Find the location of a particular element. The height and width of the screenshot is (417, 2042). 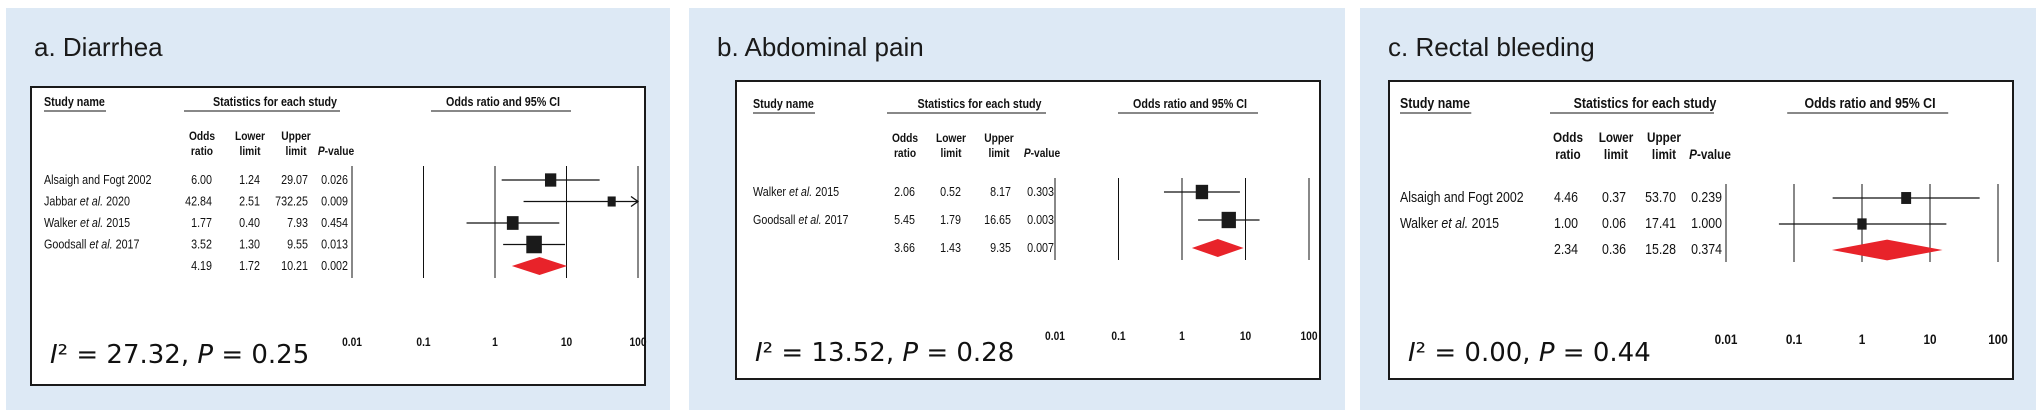

lower-limit-value: 0.37 is located at coordinates (1614, 197).